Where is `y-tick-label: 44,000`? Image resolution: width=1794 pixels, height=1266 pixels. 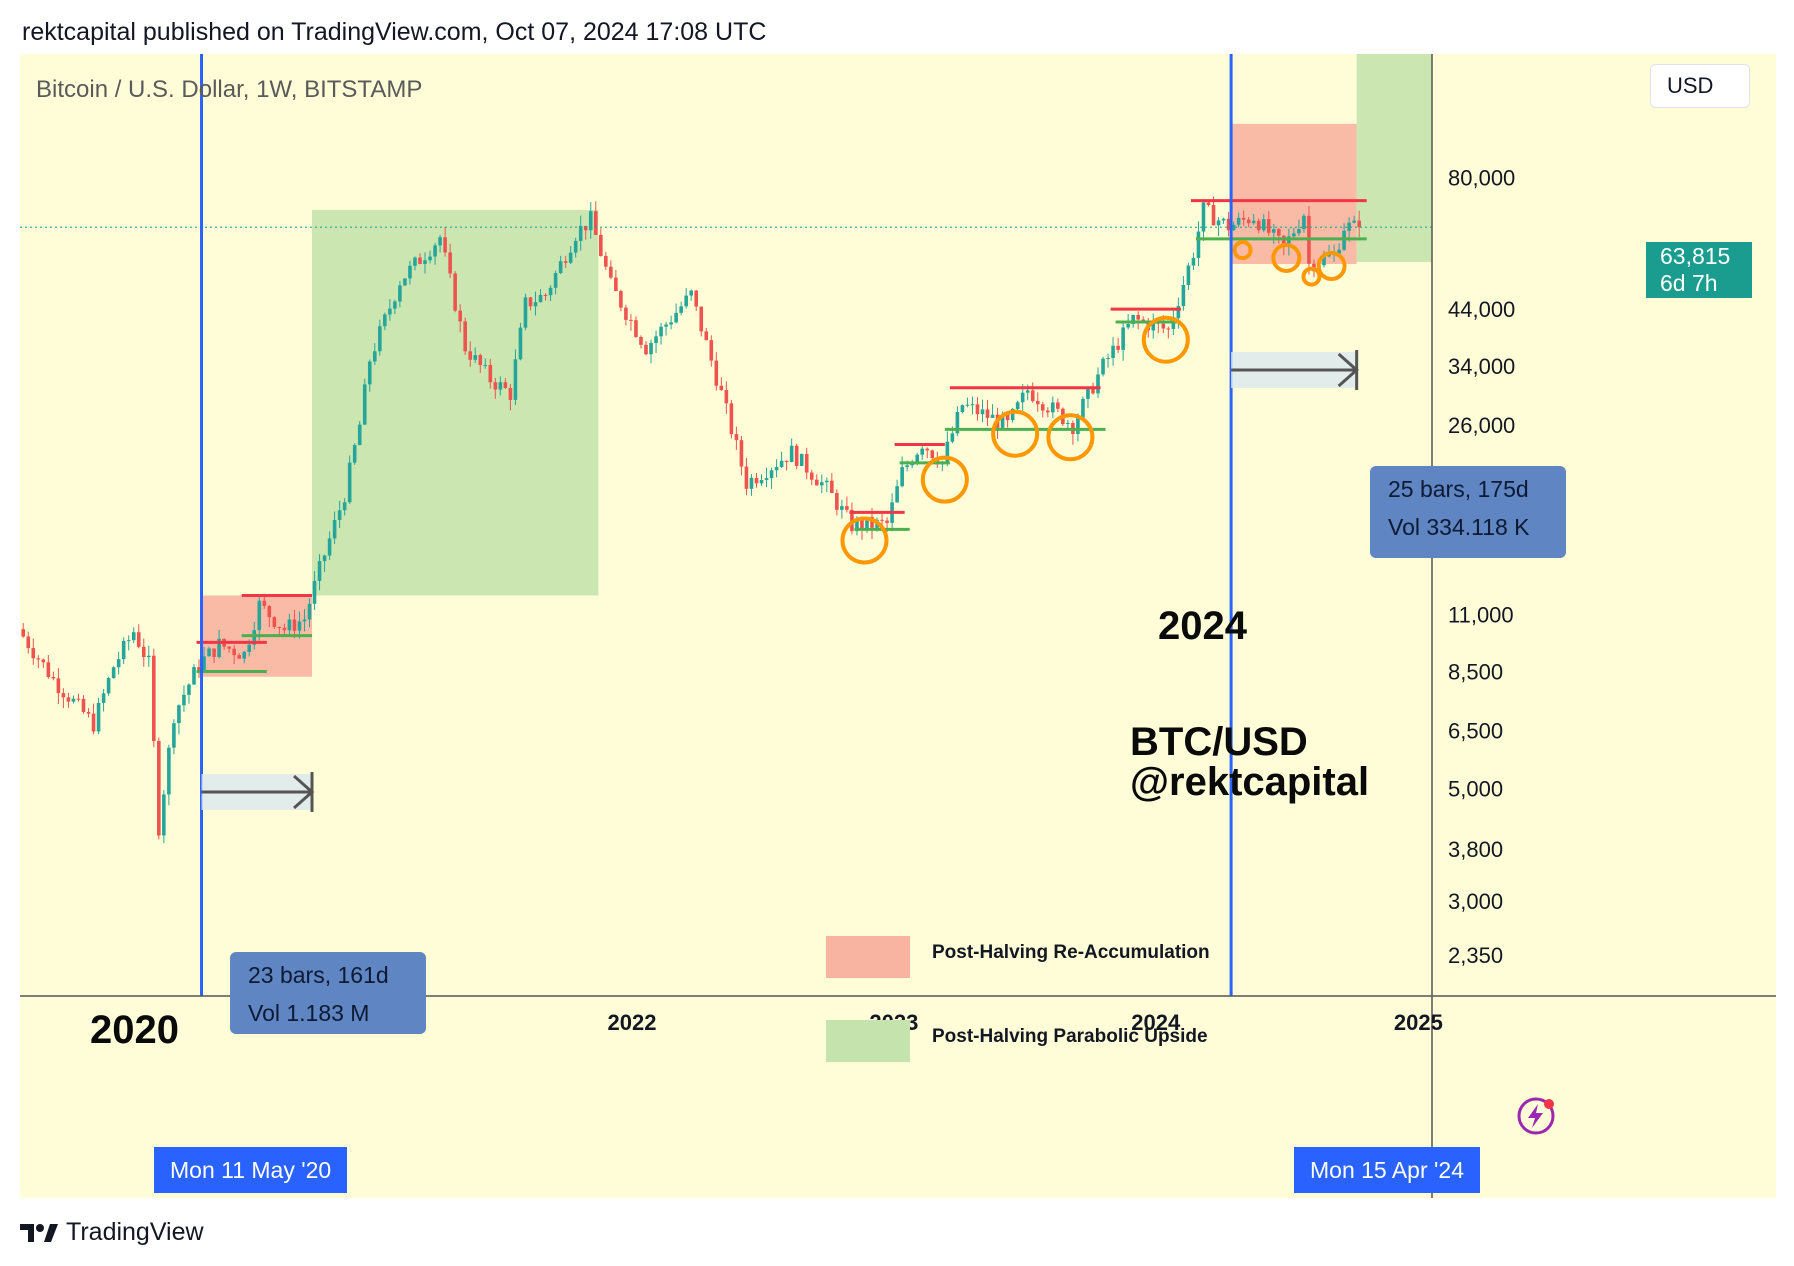 y-tick-label: 44,000 is located at coordinates (1481, 309).